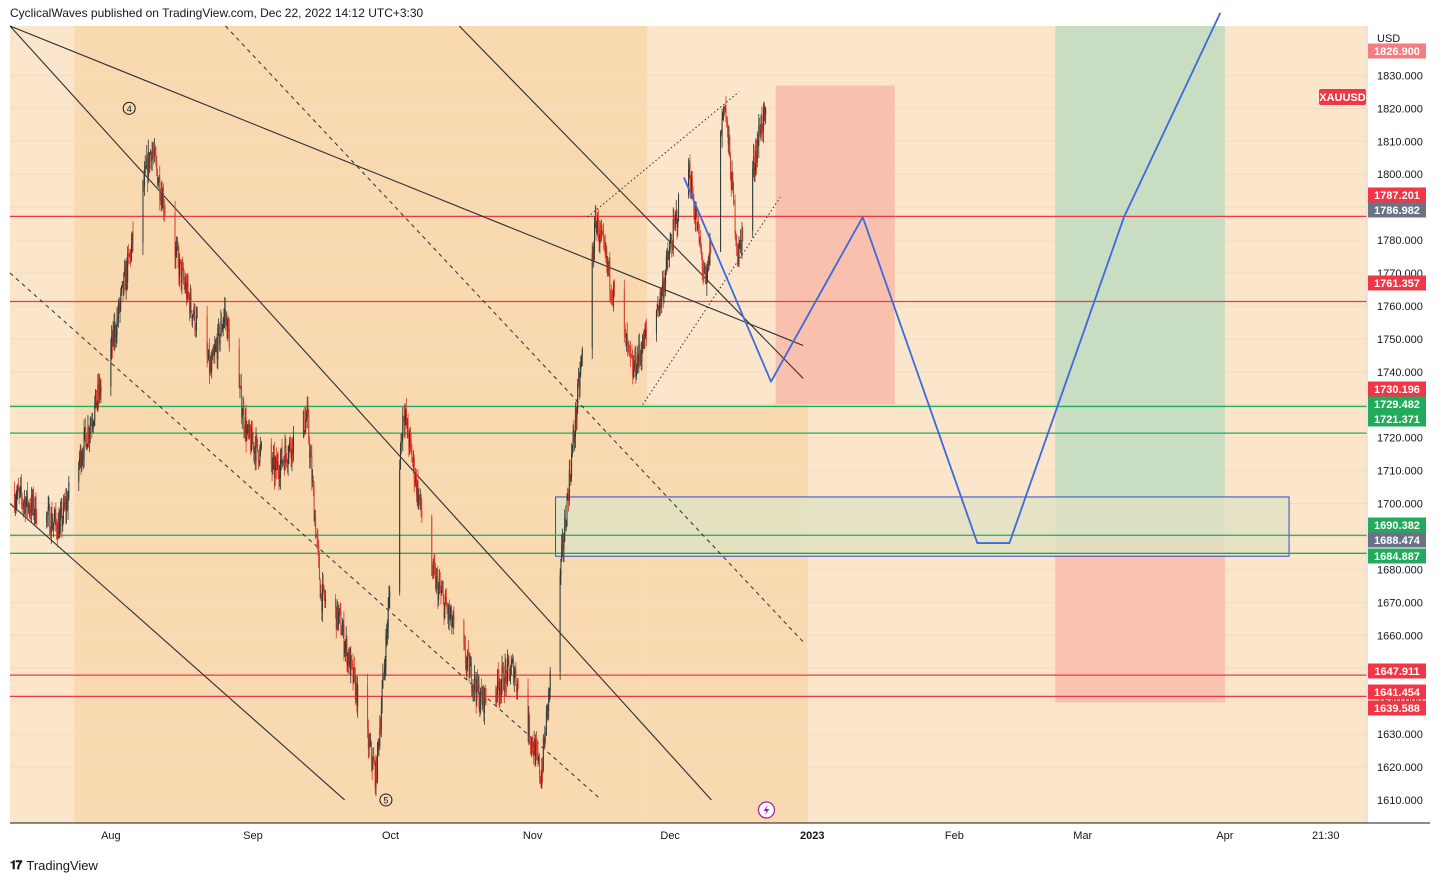 The image size is (1440, 884). I want to click on short-stop-zone, so click(835, 245).